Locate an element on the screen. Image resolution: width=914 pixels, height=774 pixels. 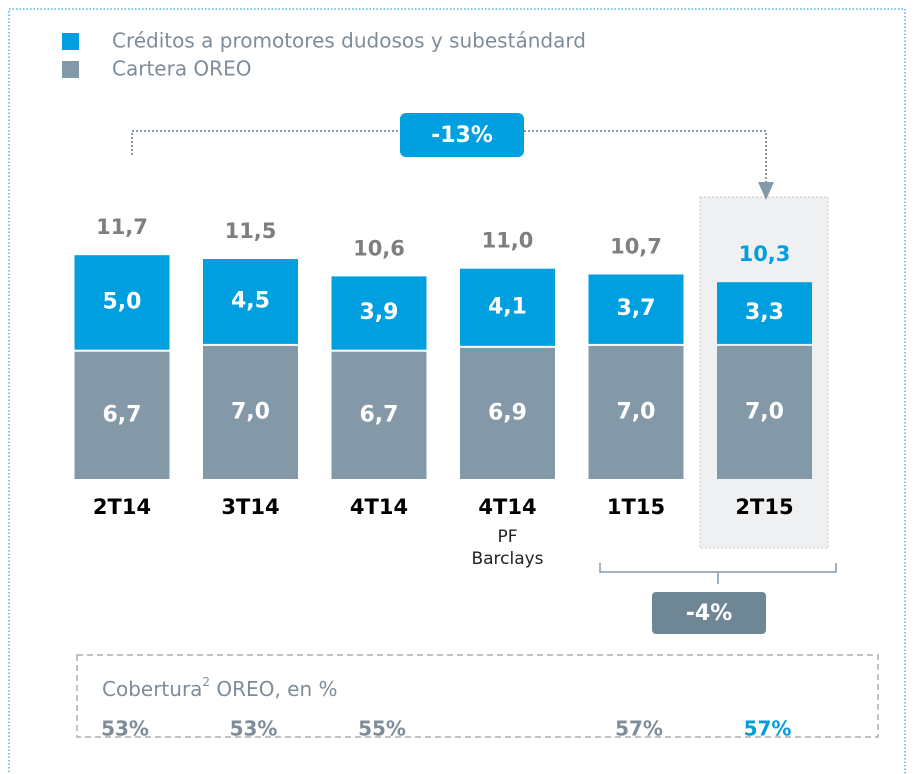
total-label: 11,5 is located at coordinates (251, 231).